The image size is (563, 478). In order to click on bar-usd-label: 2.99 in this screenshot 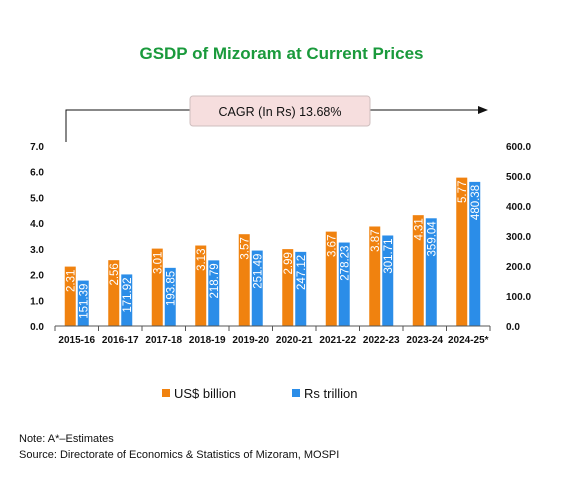, I will do `click(289, 263)`.